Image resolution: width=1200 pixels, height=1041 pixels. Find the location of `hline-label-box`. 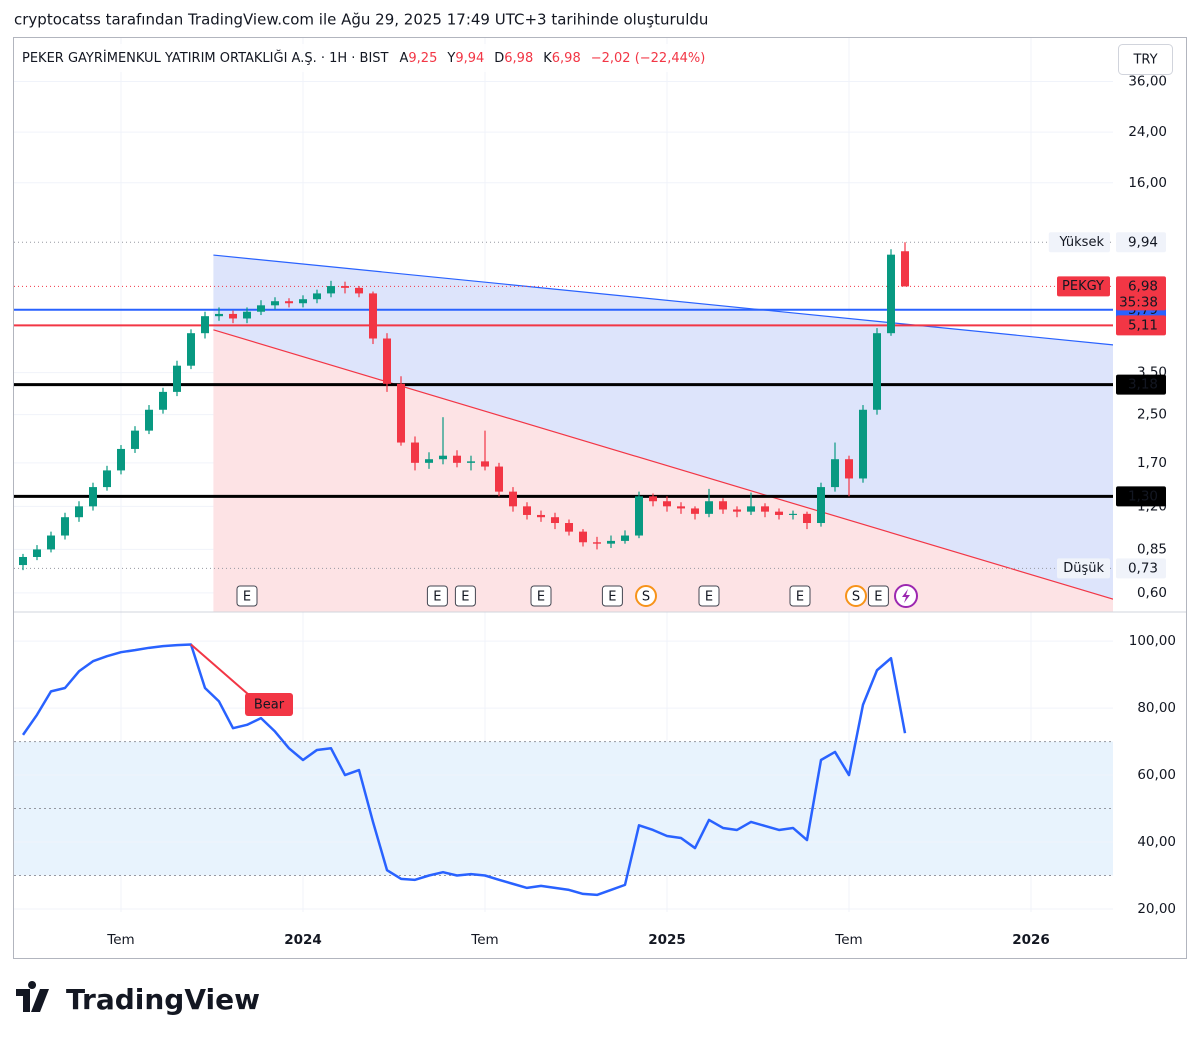

hline-label-box is located at coordinates (1141, 496).